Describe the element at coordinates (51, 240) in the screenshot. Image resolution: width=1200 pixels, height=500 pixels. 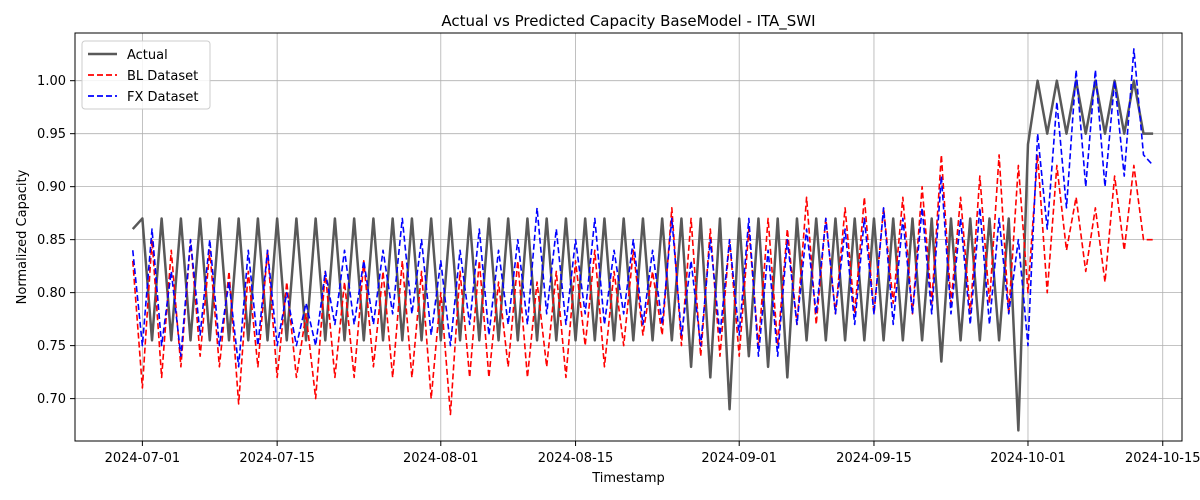
I see `y-tick-label: 0.85` at that location.